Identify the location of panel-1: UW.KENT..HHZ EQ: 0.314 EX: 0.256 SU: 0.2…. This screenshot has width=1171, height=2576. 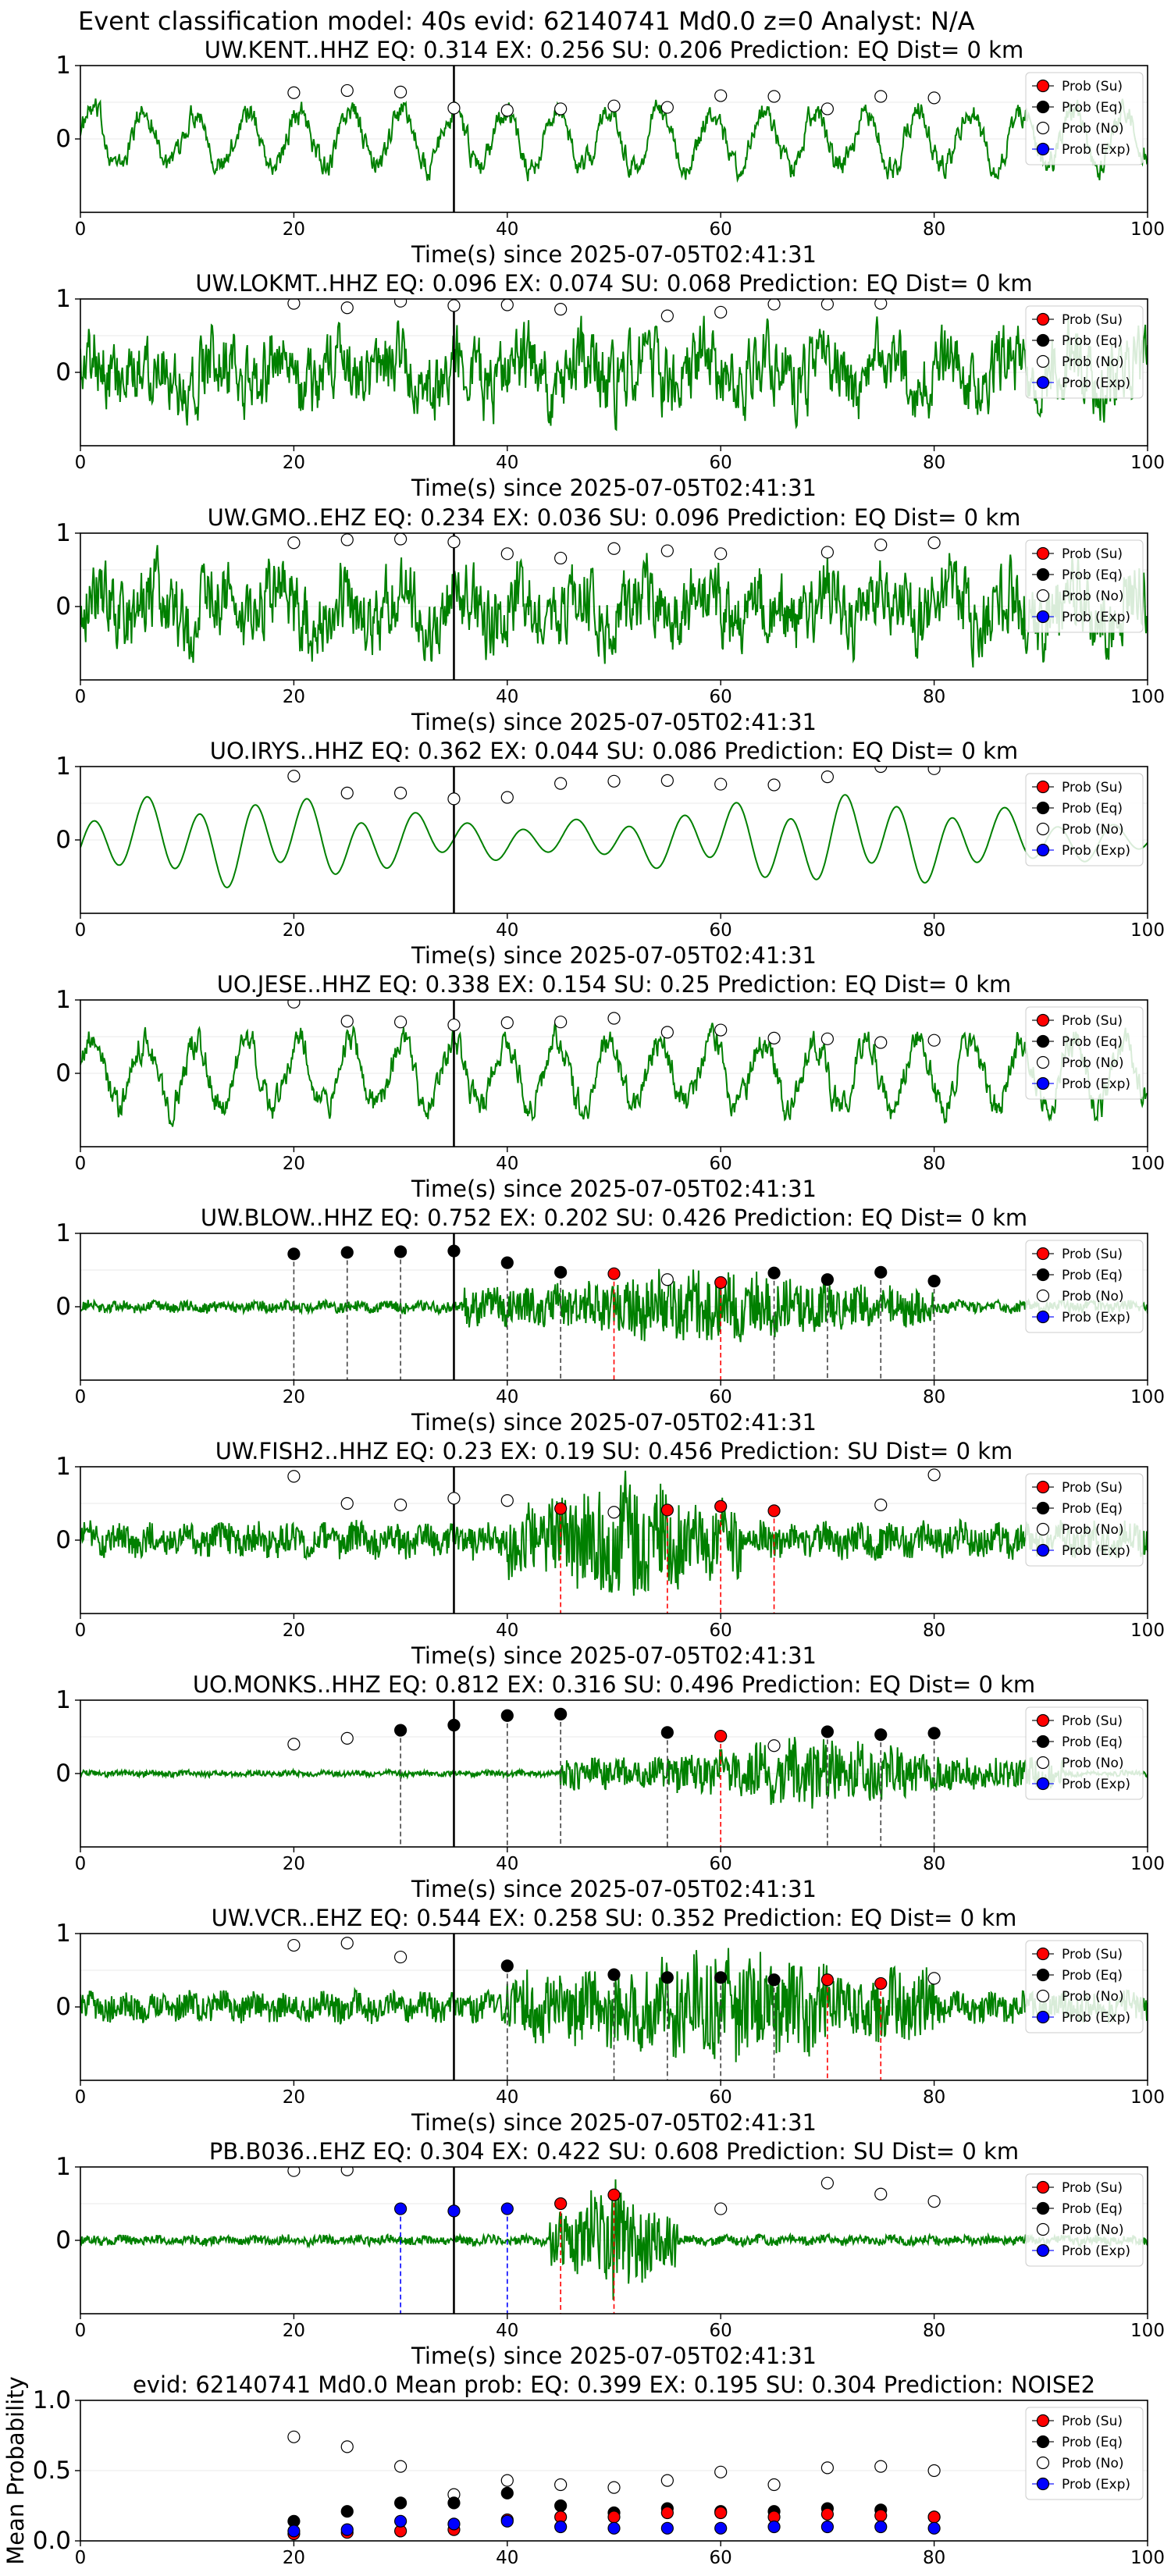
(610, 152).